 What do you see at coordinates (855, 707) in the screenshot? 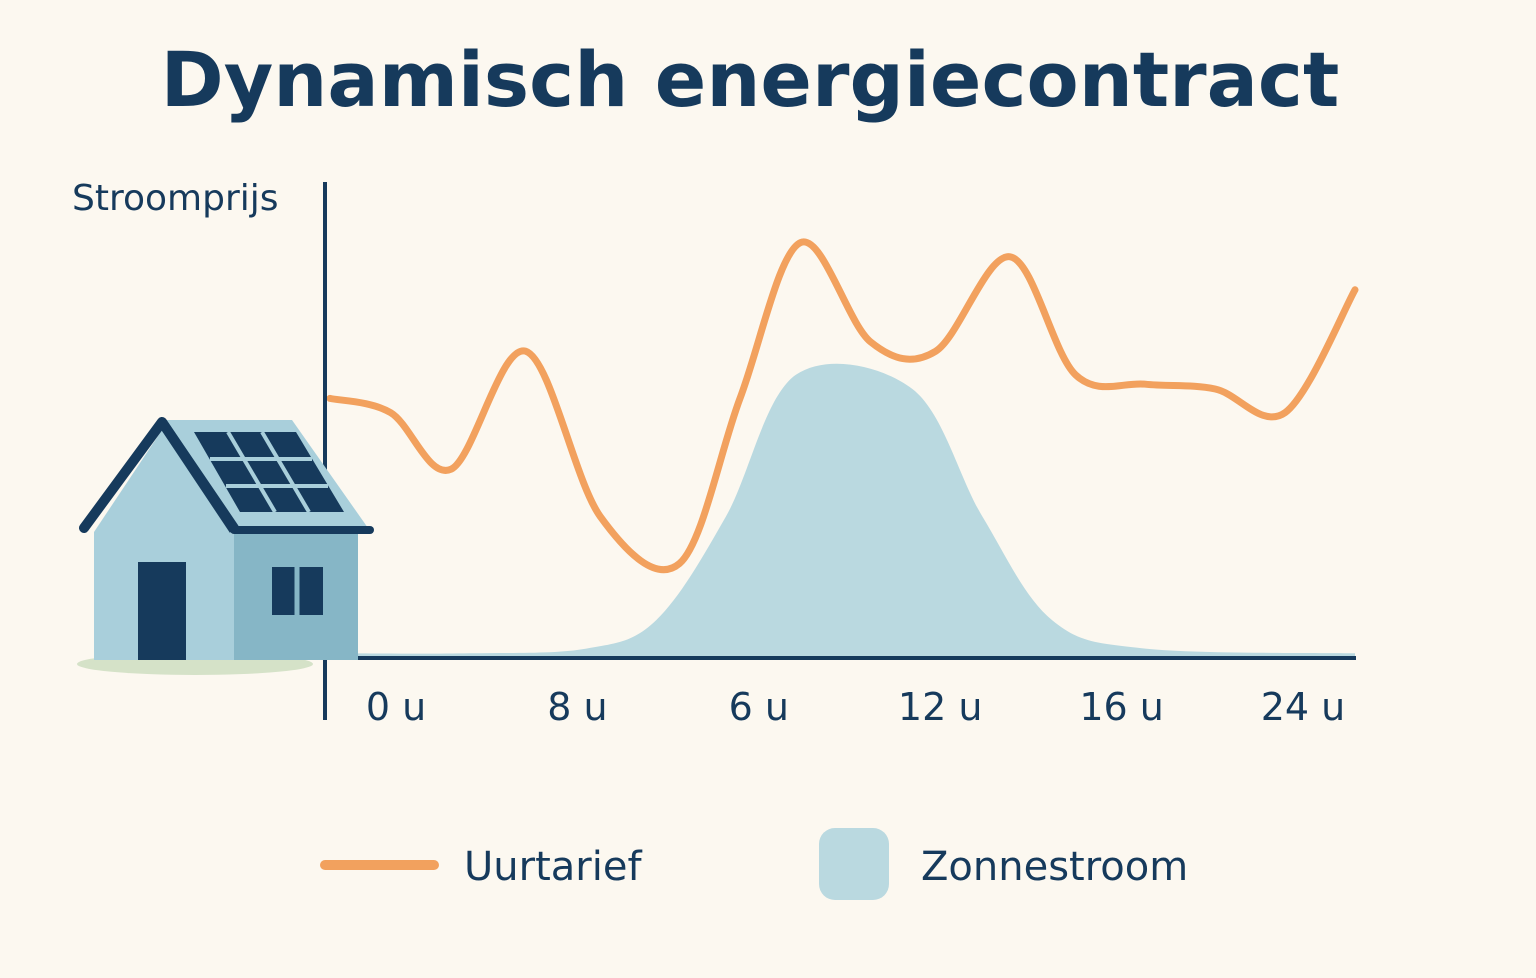
I see `x-tick-labels: 0 u 8 u 6 u 12 u 16 u 24 u` at bounding box center [855, 707].